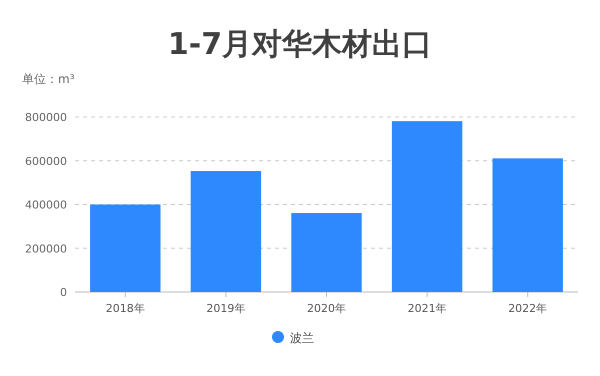 The height and width of the screenshot is (376, 600). What do you see at coordinates (46, 161) in the screenshot?
I see `y-tick-label: 600000` at bounding box center [46, 161].